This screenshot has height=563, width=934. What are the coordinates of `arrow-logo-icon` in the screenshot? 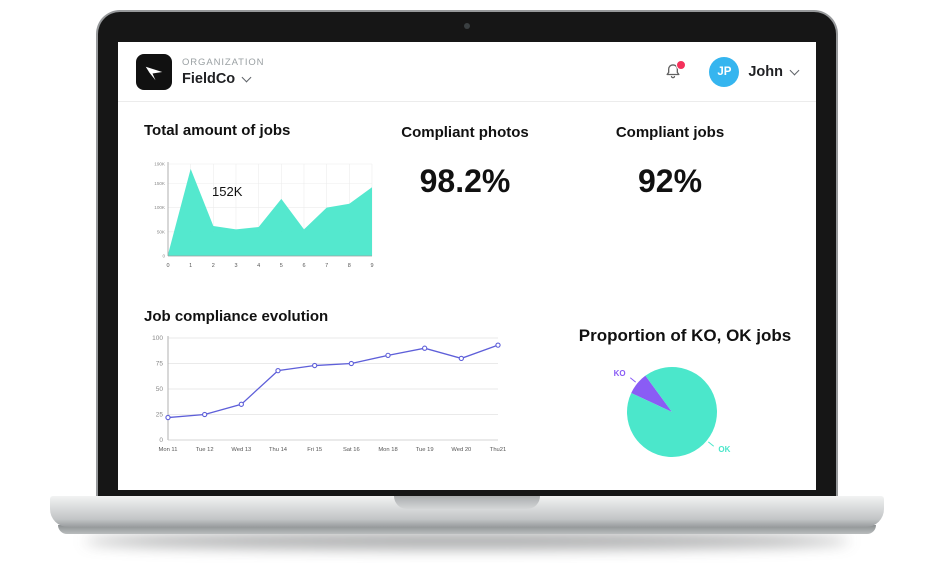 It's located at (154, 73).